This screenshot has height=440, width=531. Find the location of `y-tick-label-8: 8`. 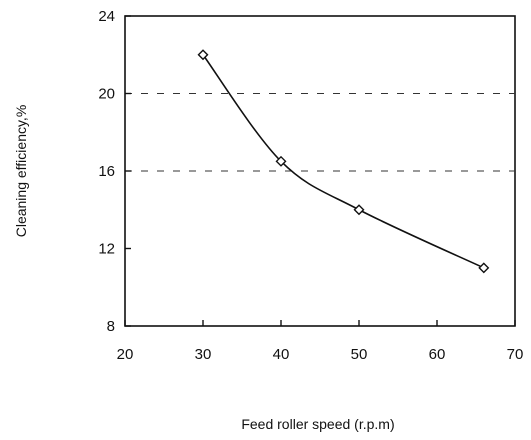

y-tick-label-8: 8 is located at coordinates (111, 326).